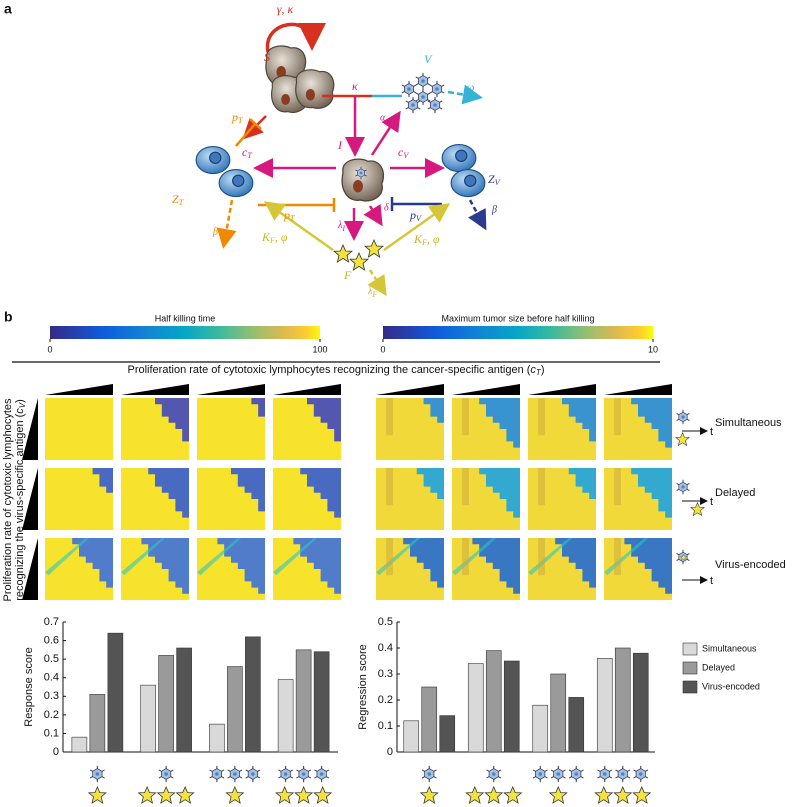  Describe the element at coordinates (423, 93) in the screenshot. I see `virus-cluster` at that location.